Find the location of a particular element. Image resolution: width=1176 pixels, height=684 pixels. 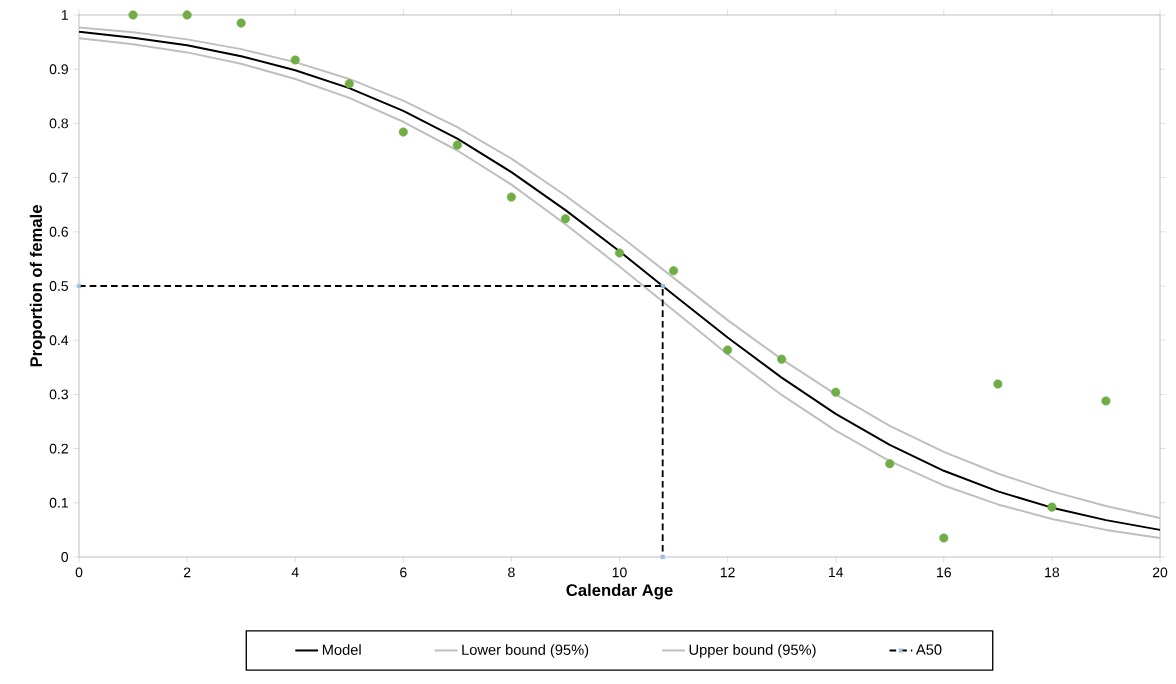

x-axis-title: Calendar Age is located at coordinates (619, 591).